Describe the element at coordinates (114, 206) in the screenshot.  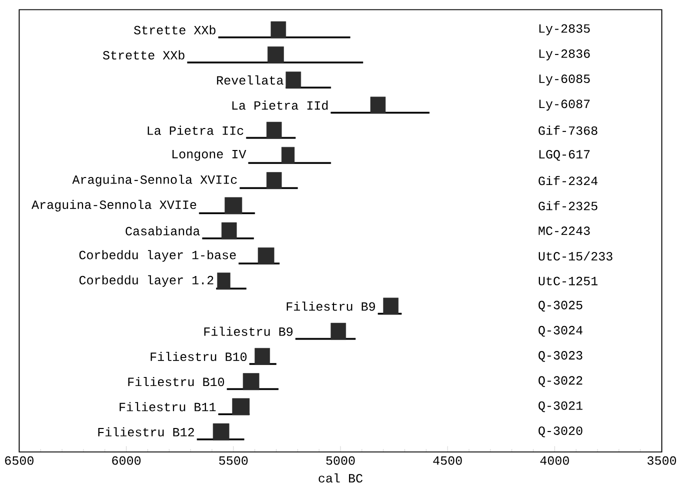
I see `y-tick-label: Araguina-Sennola XVIIe` at that location.